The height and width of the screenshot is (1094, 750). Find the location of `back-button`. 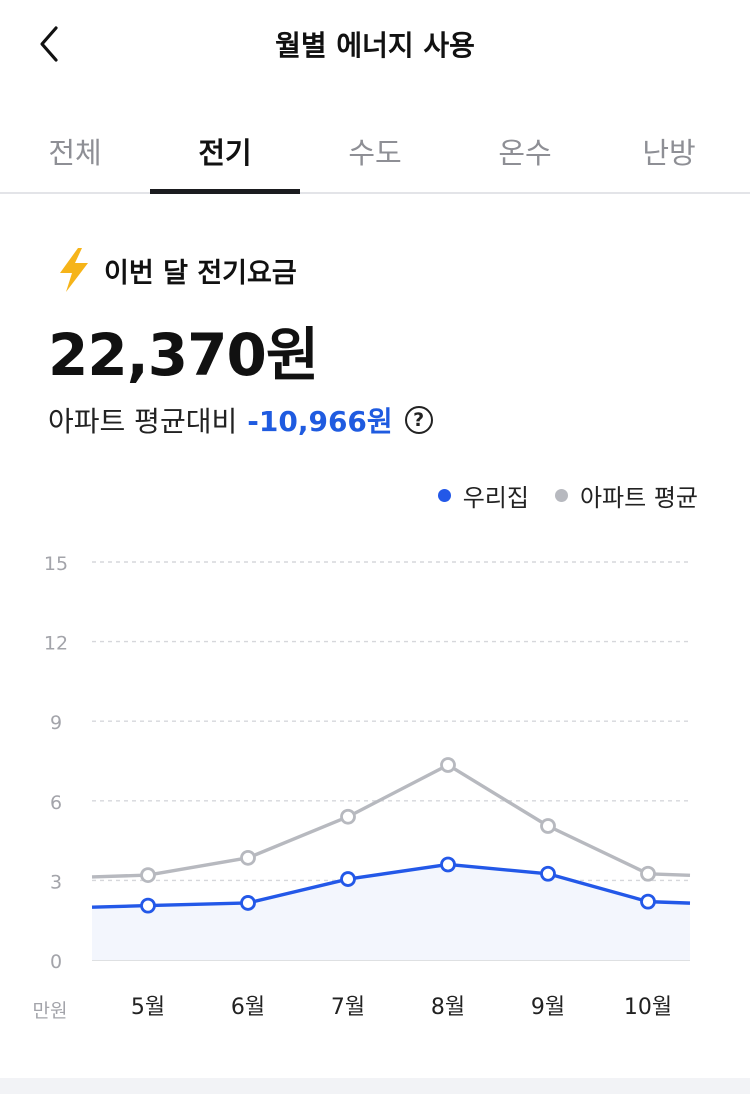

back-button is located at coordinates (50, 44).